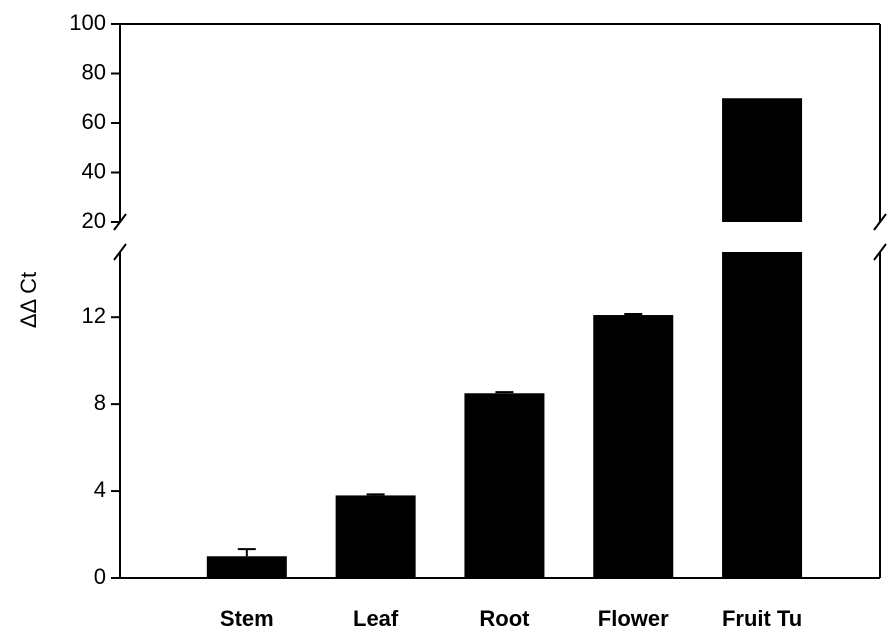 This screenshot has height=636, width=892. What do you see at coordinates (100, 402) in the screenshot?
I see `y-tick-label: 8` at bounding box center [100, 402].